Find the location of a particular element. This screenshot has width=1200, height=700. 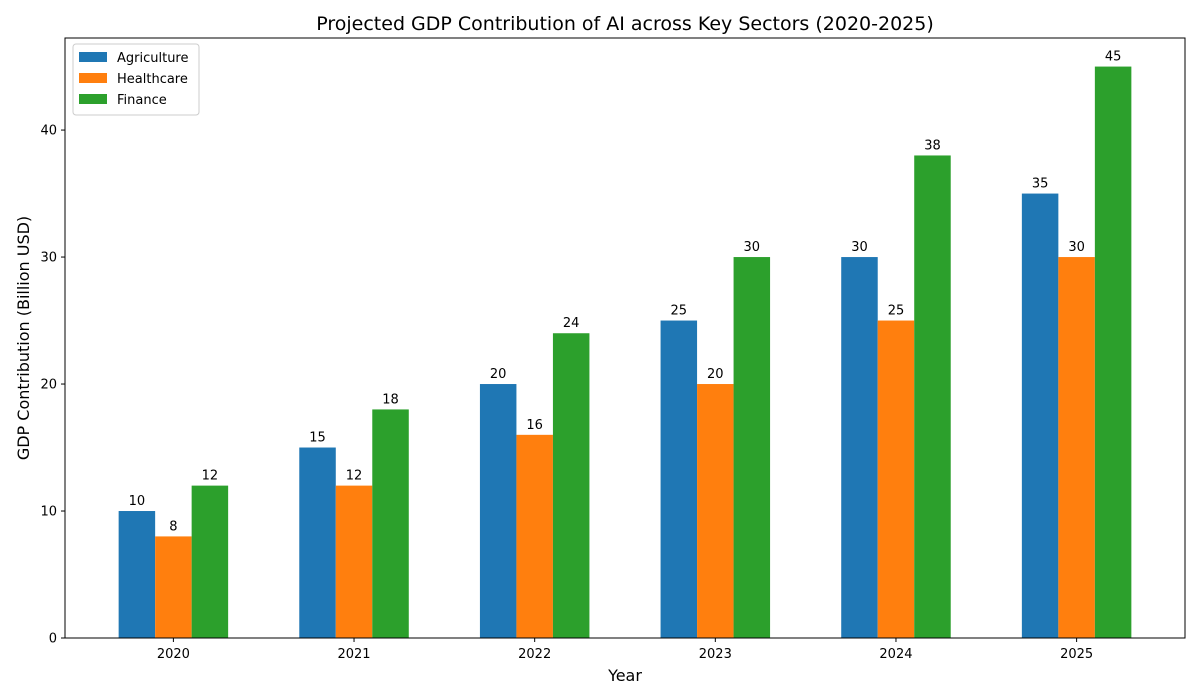

legend-label-healthcare: Healthcare is located at coordinates (152, 79).